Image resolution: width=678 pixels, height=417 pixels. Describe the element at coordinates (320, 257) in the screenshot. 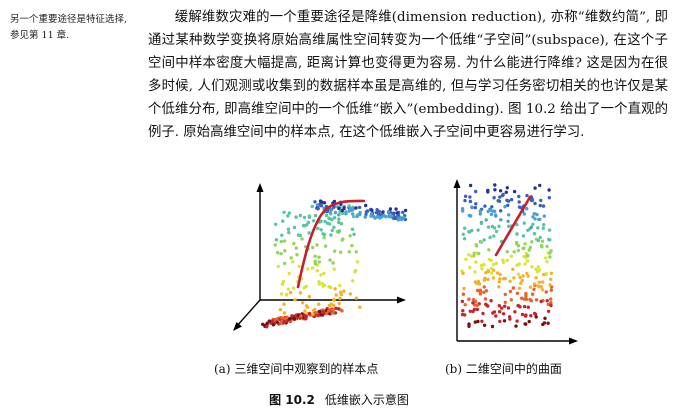

I see `panel-a-3d-scatter` at that location.